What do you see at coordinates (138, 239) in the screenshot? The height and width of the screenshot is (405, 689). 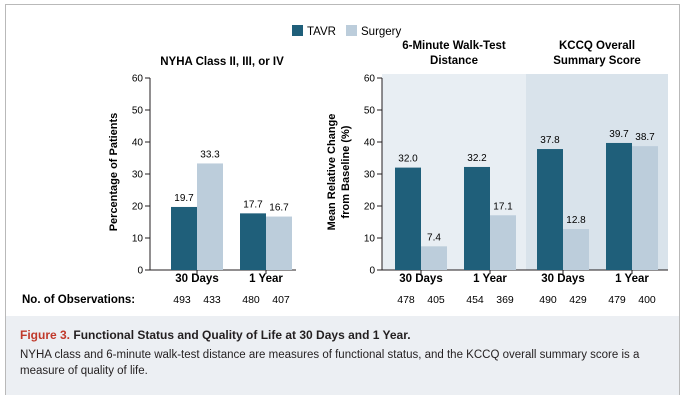 I see `nyha-y-tick-label-10: 10` at bounding box center [138, 239].